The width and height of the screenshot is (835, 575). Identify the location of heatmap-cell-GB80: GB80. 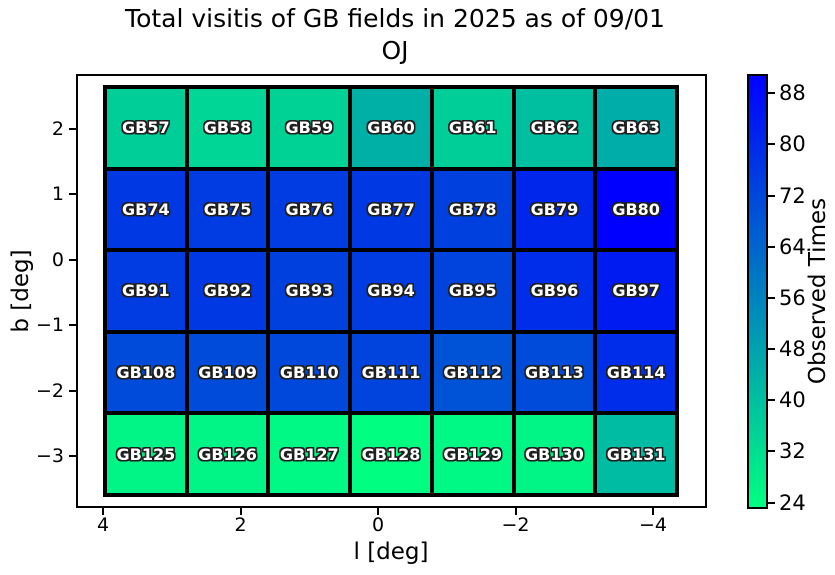
(636, 209).